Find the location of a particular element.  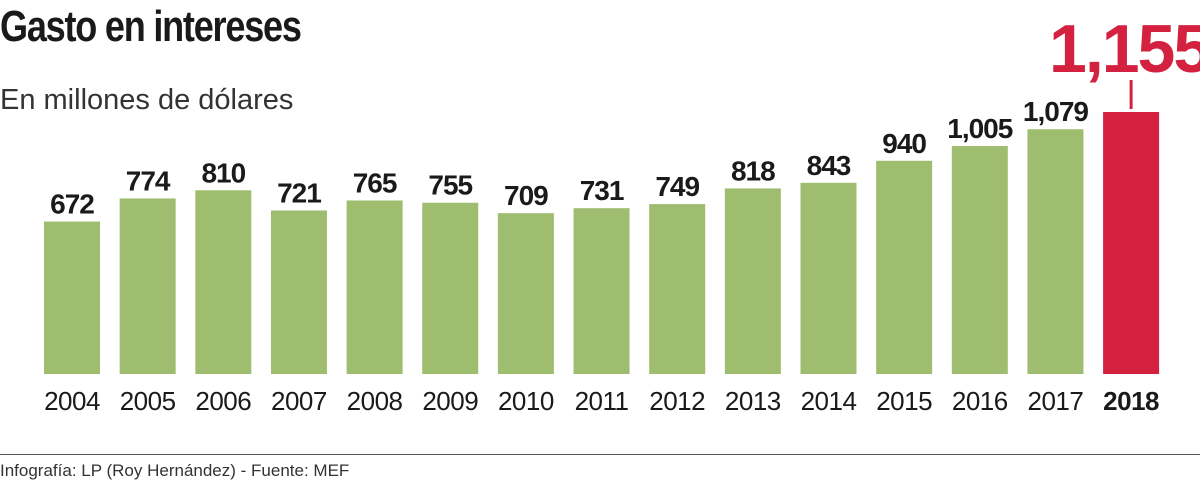

x-tick-label-2016: 2016 is located at coordinates (980, 401).